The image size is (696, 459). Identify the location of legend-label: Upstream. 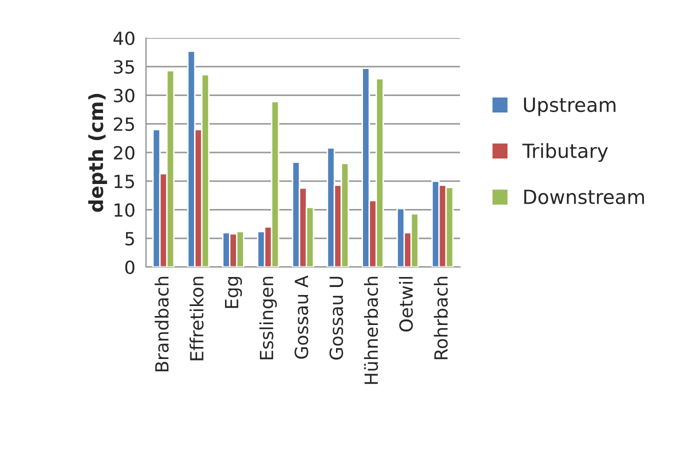
(570, 107).